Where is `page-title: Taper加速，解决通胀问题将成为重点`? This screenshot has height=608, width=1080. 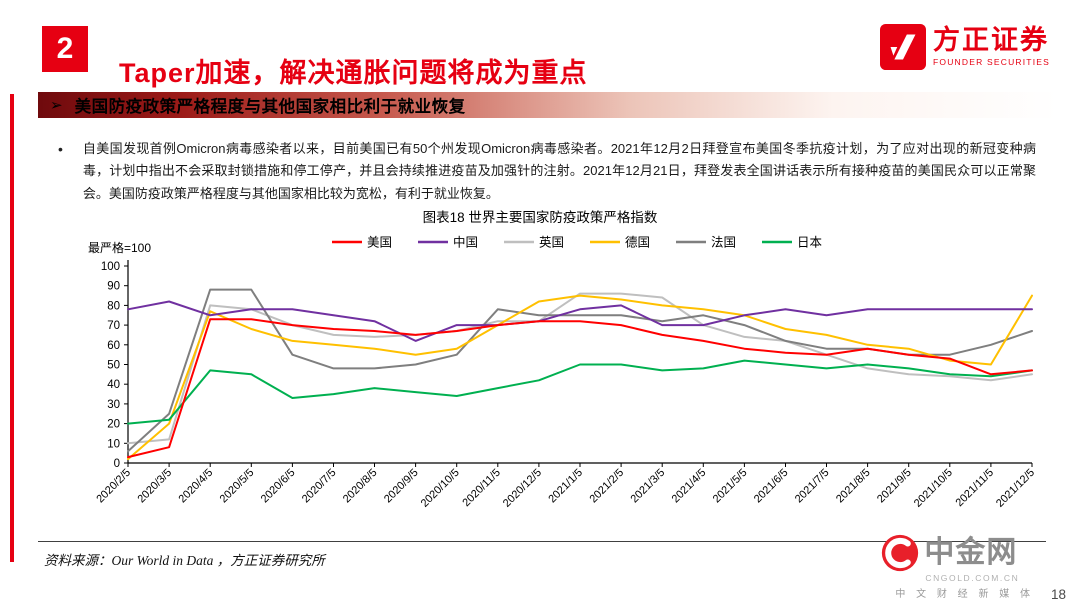 page-title: Taper加速，解决通胀问题将成为重点 is located at coordinates (353, 73).